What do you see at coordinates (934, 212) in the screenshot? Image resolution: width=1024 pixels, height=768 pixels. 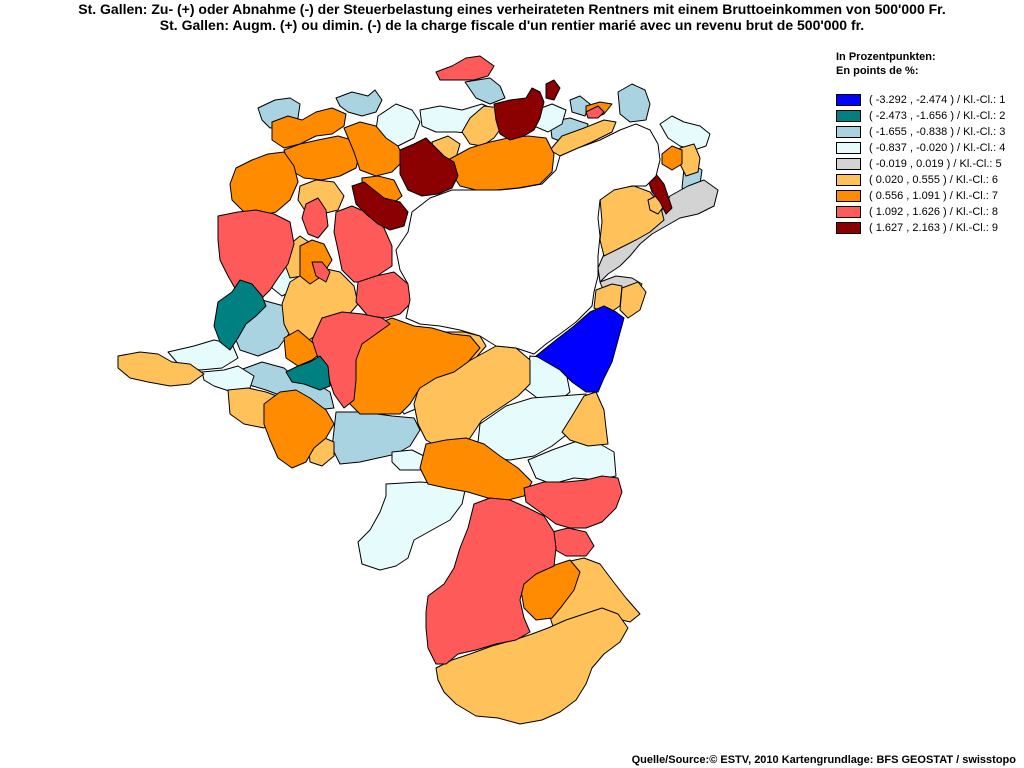 I see `legend-label: ( 1.092 , 1.626 ) / Kl.-Cl.: 8` at bounding box center [934, 212].